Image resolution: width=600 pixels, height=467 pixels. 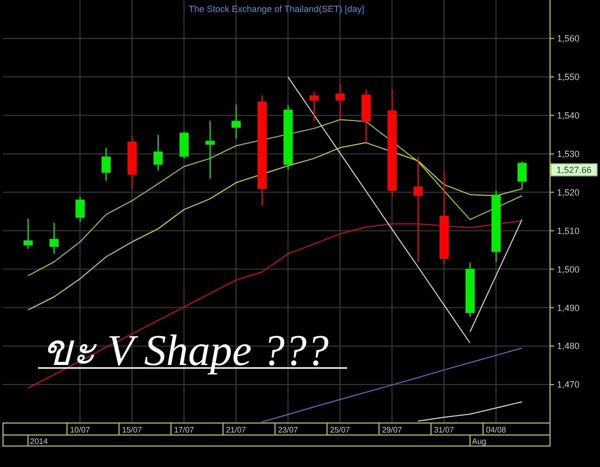 I want to click on x-tick-label: 21/07, so click(x=236, y=430).